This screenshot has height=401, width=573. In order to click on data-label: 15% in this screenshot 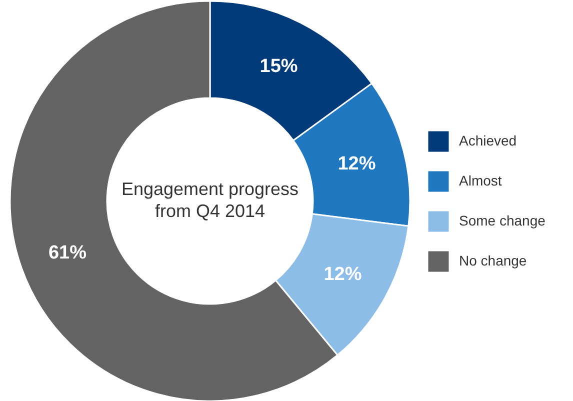, I will do `click(279, 67)`.